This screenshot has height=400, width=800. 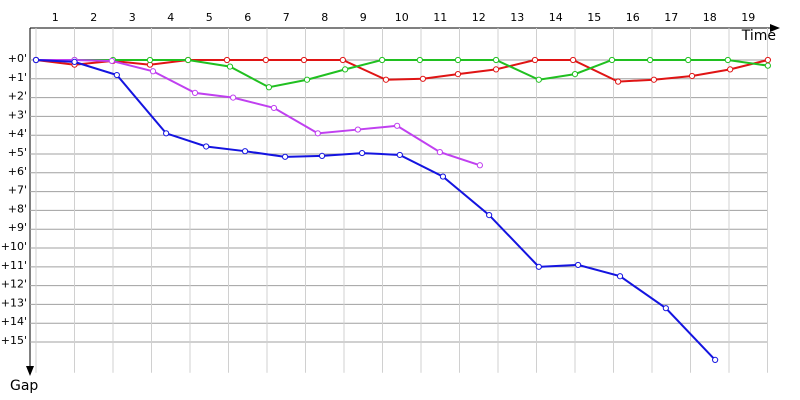 What do you see at coordinates (17, 77) in the screenshot?
I see `y-tick-label: +1'` at bounding box center [17, 77].